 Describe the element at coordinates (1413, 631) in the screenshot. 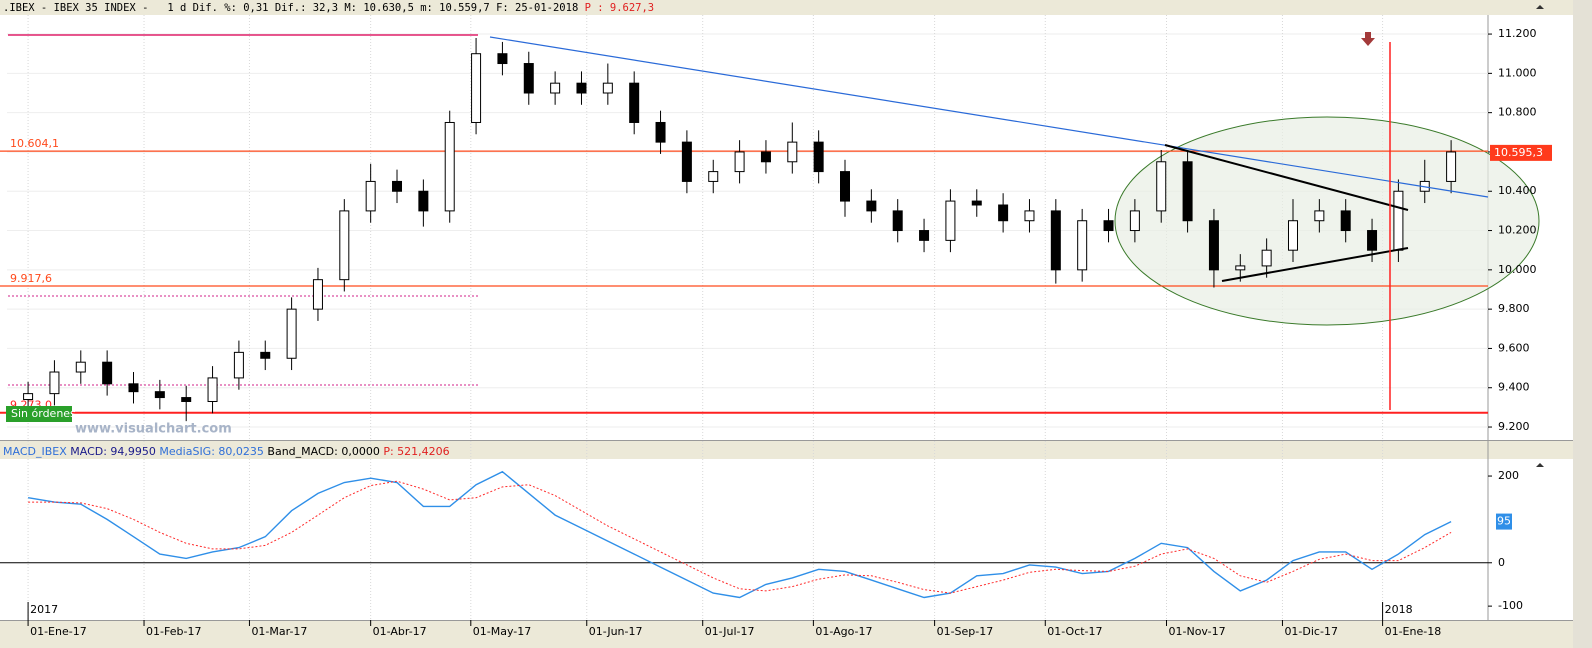

I see `x-tick-label: 01-Ene-18` at that location.